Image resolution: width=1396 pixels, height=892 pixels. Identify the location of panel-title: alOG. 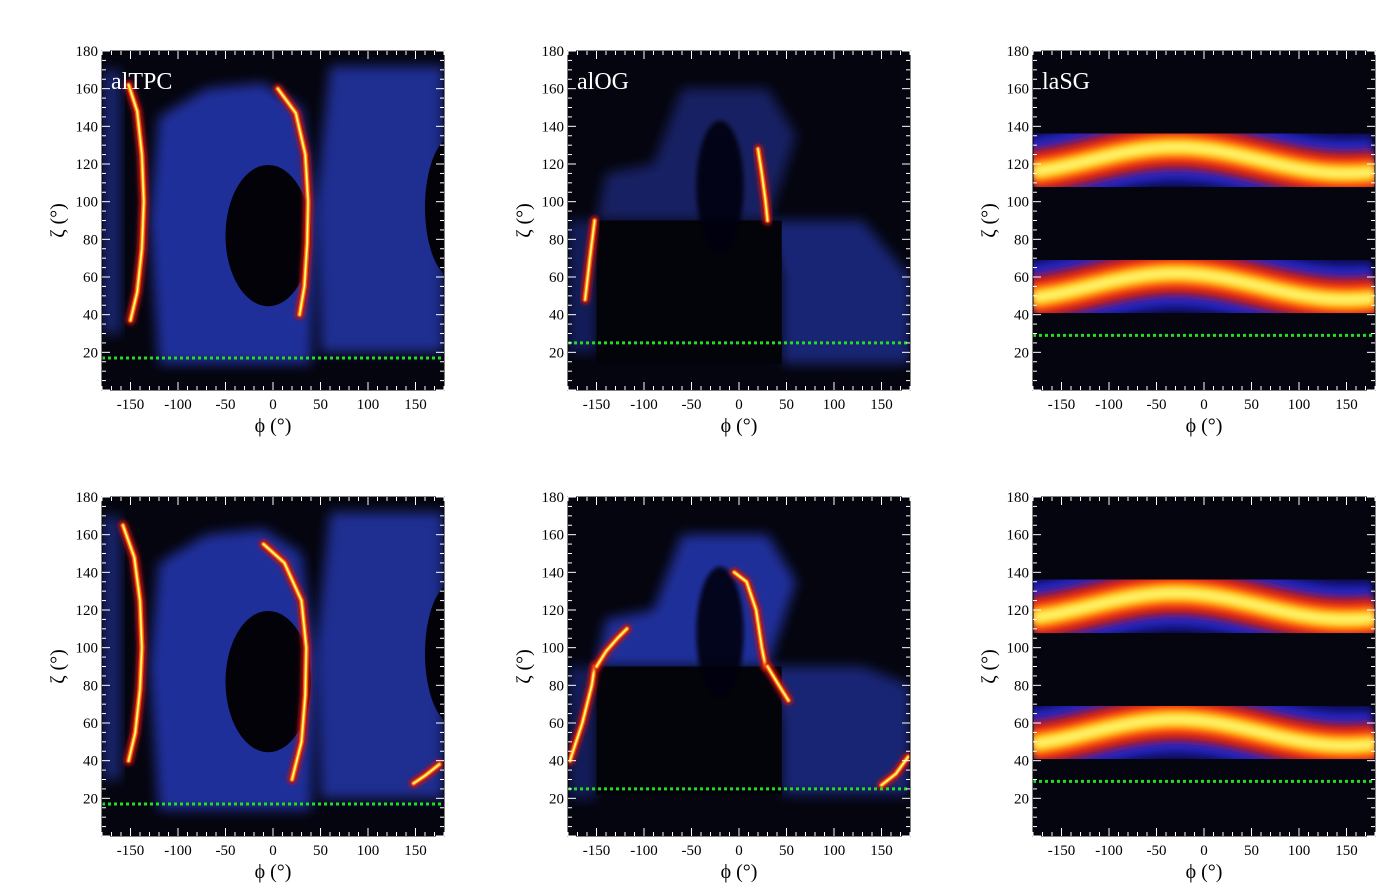
(603, 82).